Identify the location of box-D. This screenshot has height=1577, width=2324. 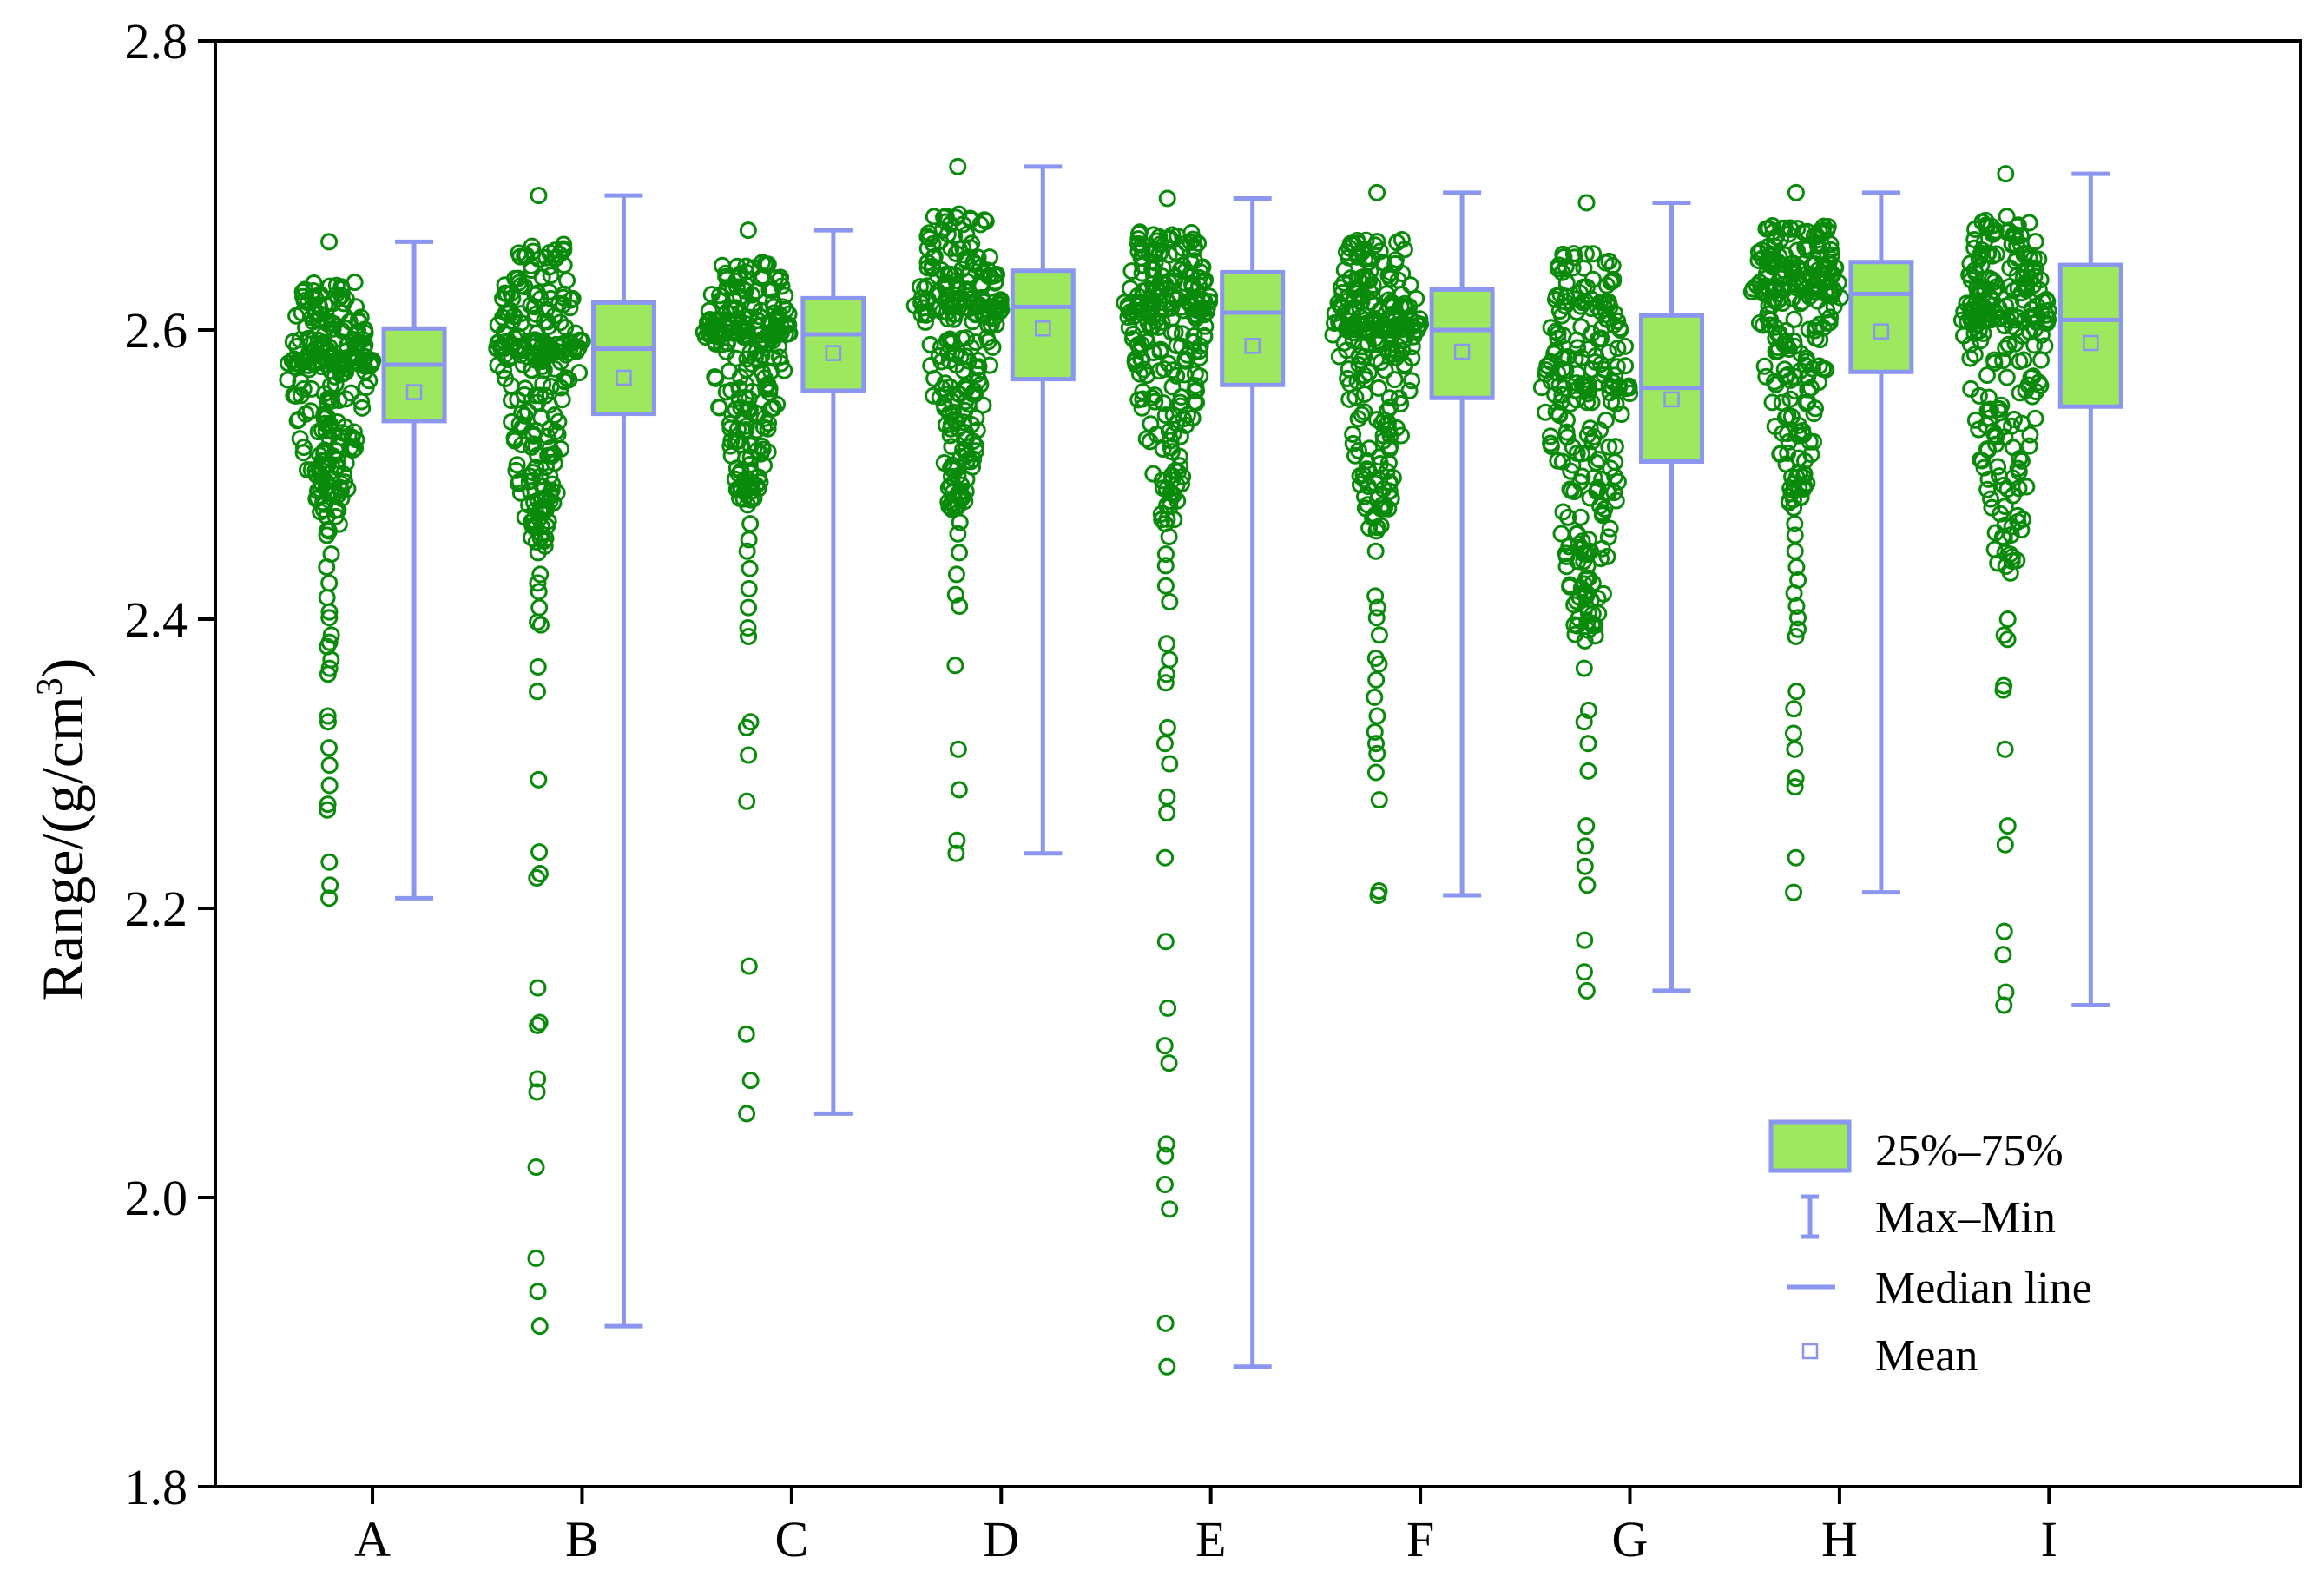
(1043, 510).